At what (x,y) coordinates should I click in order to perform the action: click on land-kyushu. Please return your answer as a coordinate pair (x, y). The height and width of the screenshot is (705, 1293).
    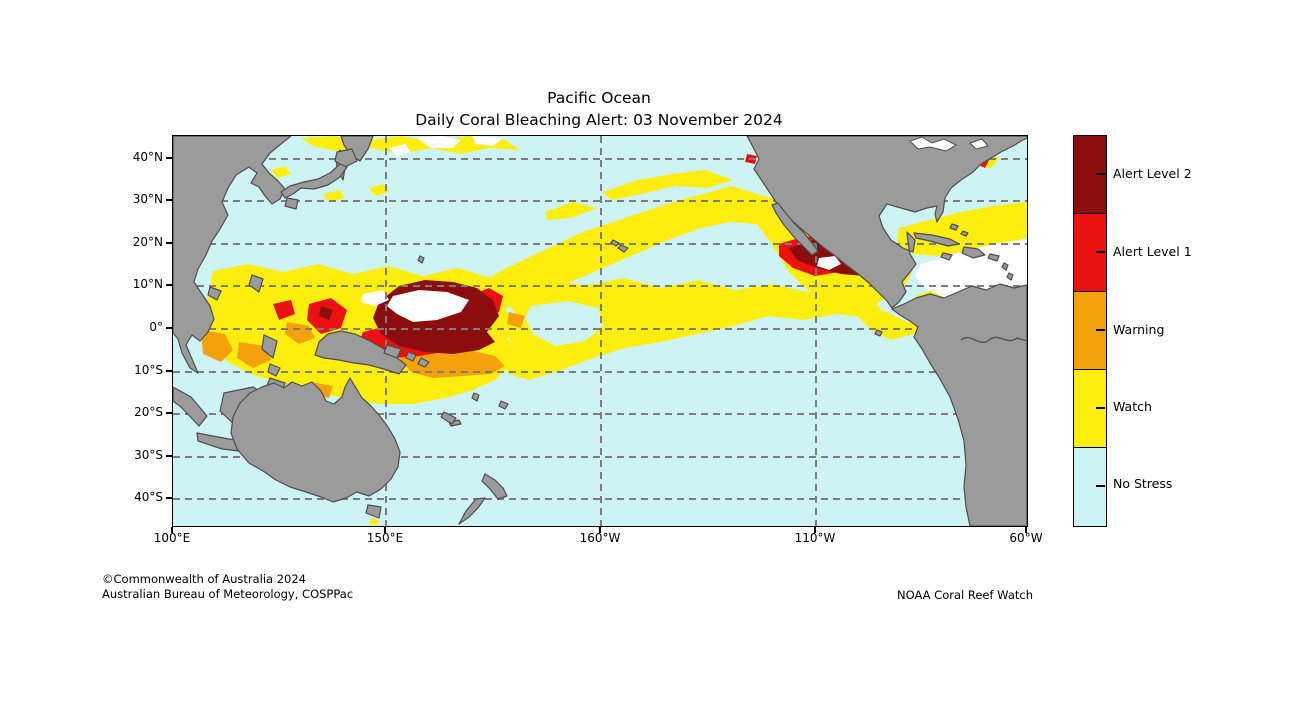
    Looking at the image, I should click on (291, 203).